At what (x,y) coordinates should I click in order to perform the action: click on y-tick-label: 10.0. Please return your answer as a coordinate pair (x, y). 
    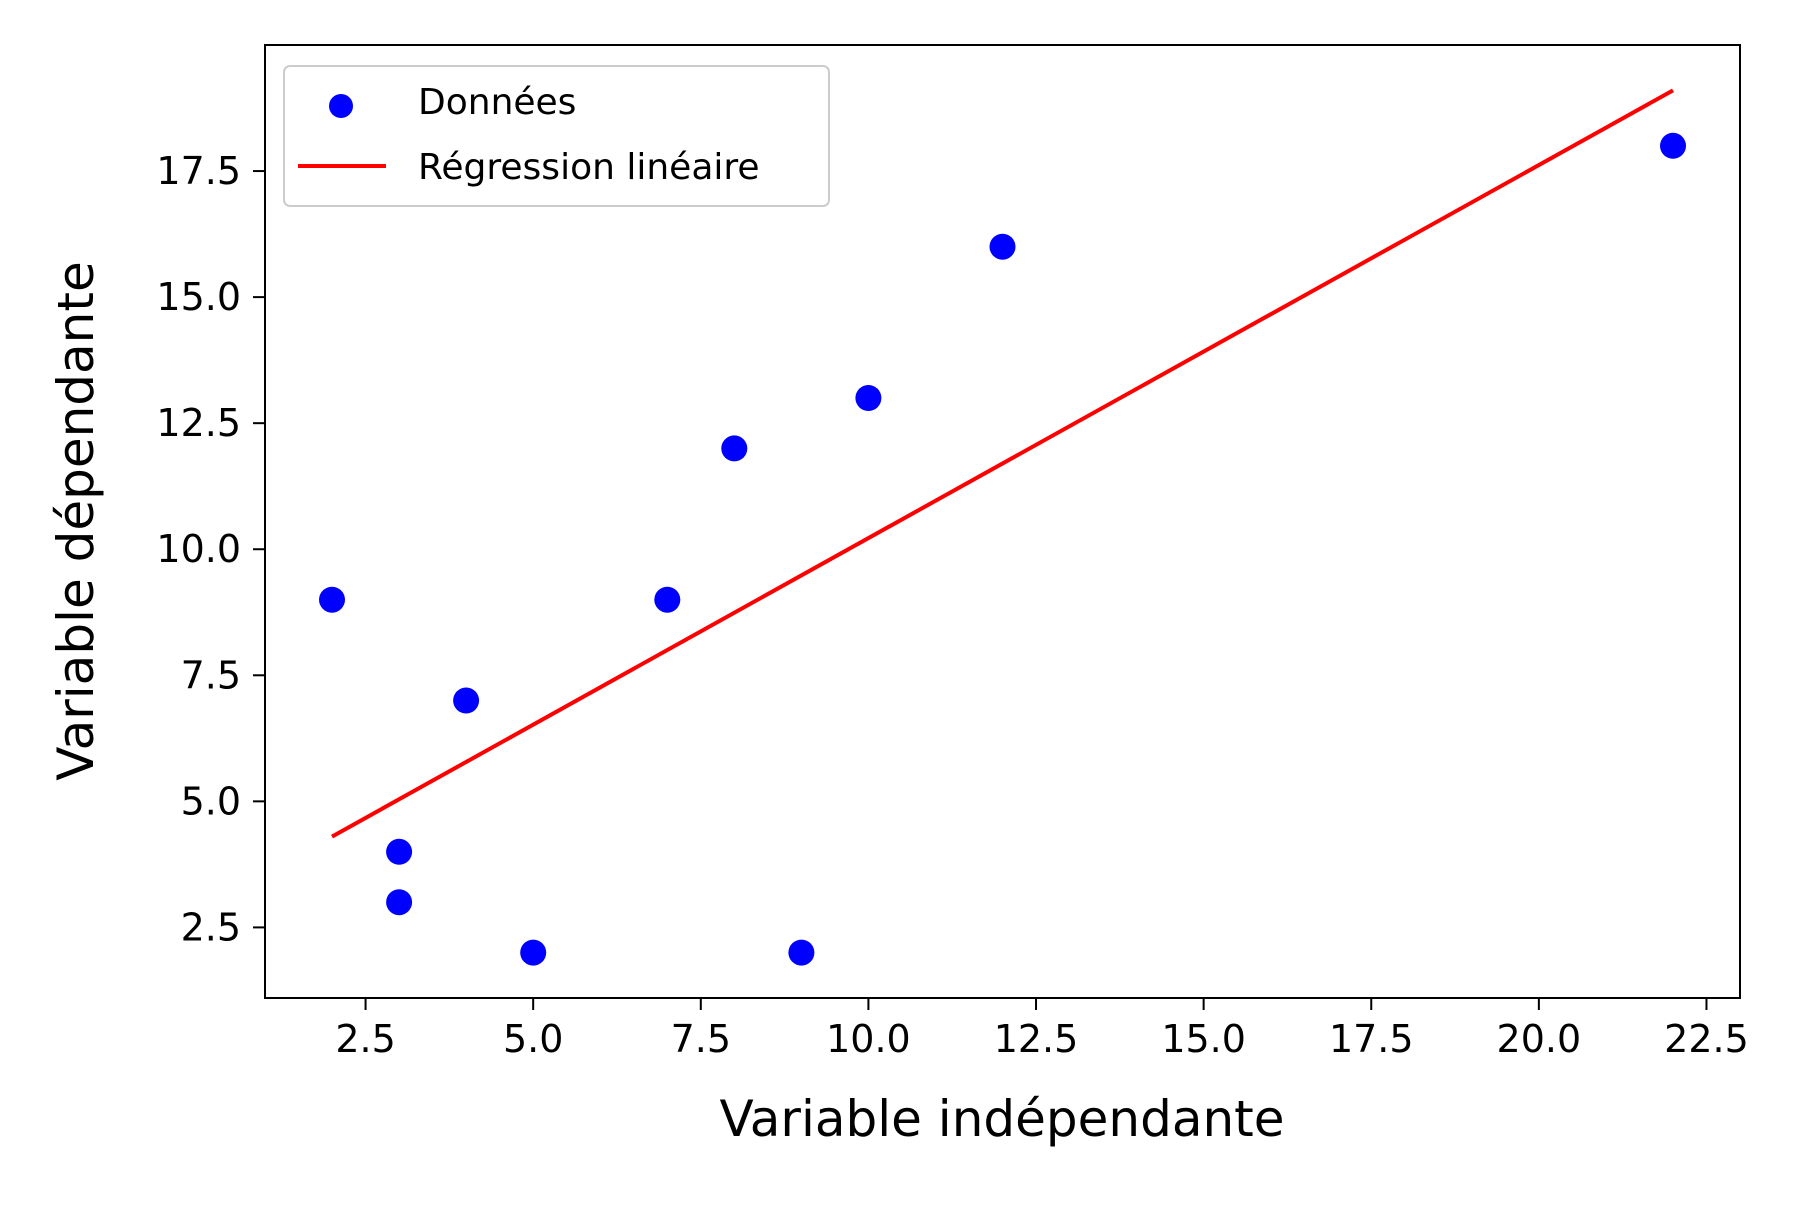
    Looking at the image, I should click on (198, 549).